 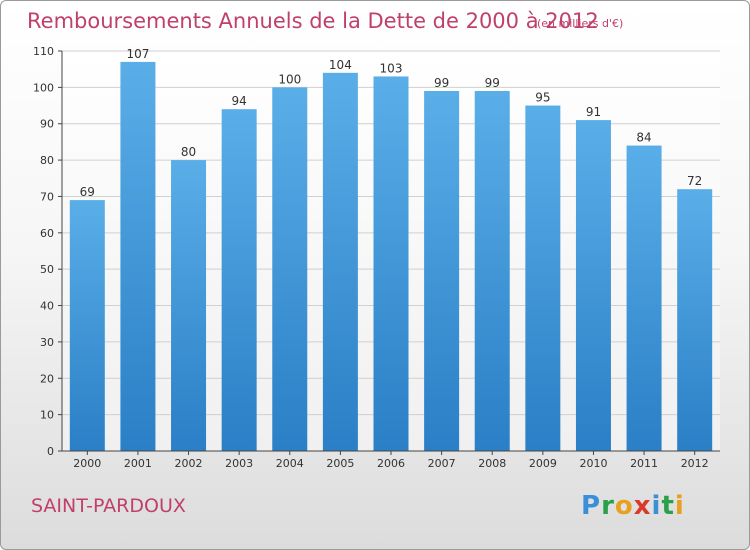 What do you see at coordinates (290, 269) in the screenshot?
I see `bar-2004` at bounding box center [290, 269].